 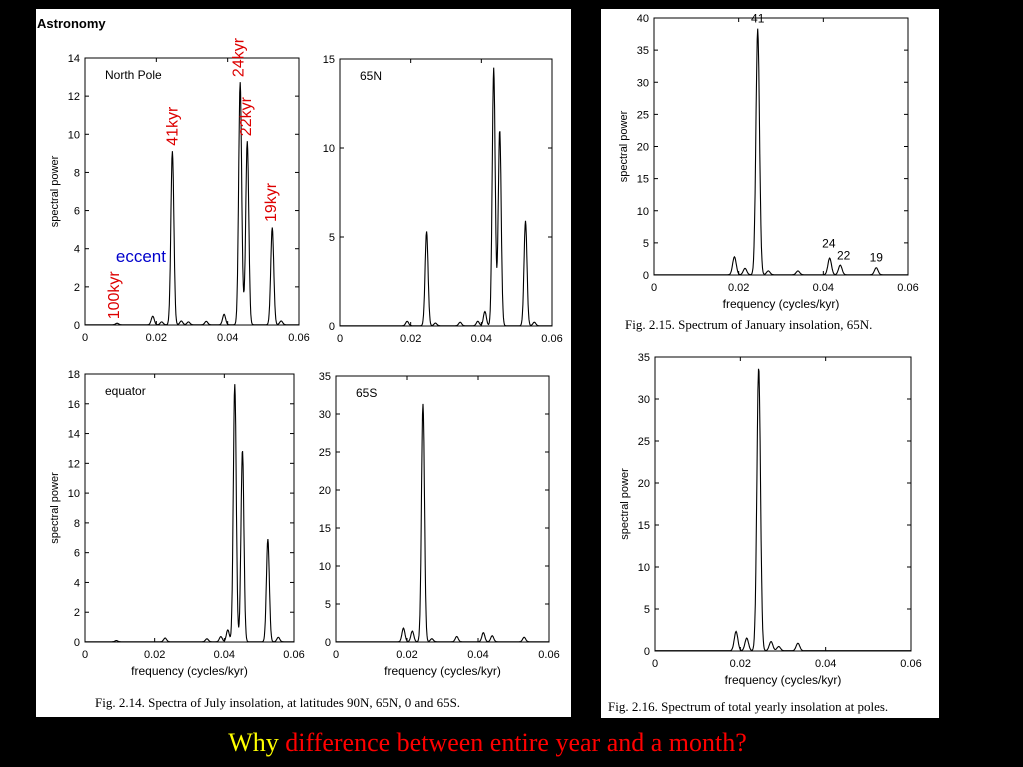 What do you see at coordinates (133, 75) in the screenshot?
I see `plot-title: North Pole` at bounding box center [133, 75].